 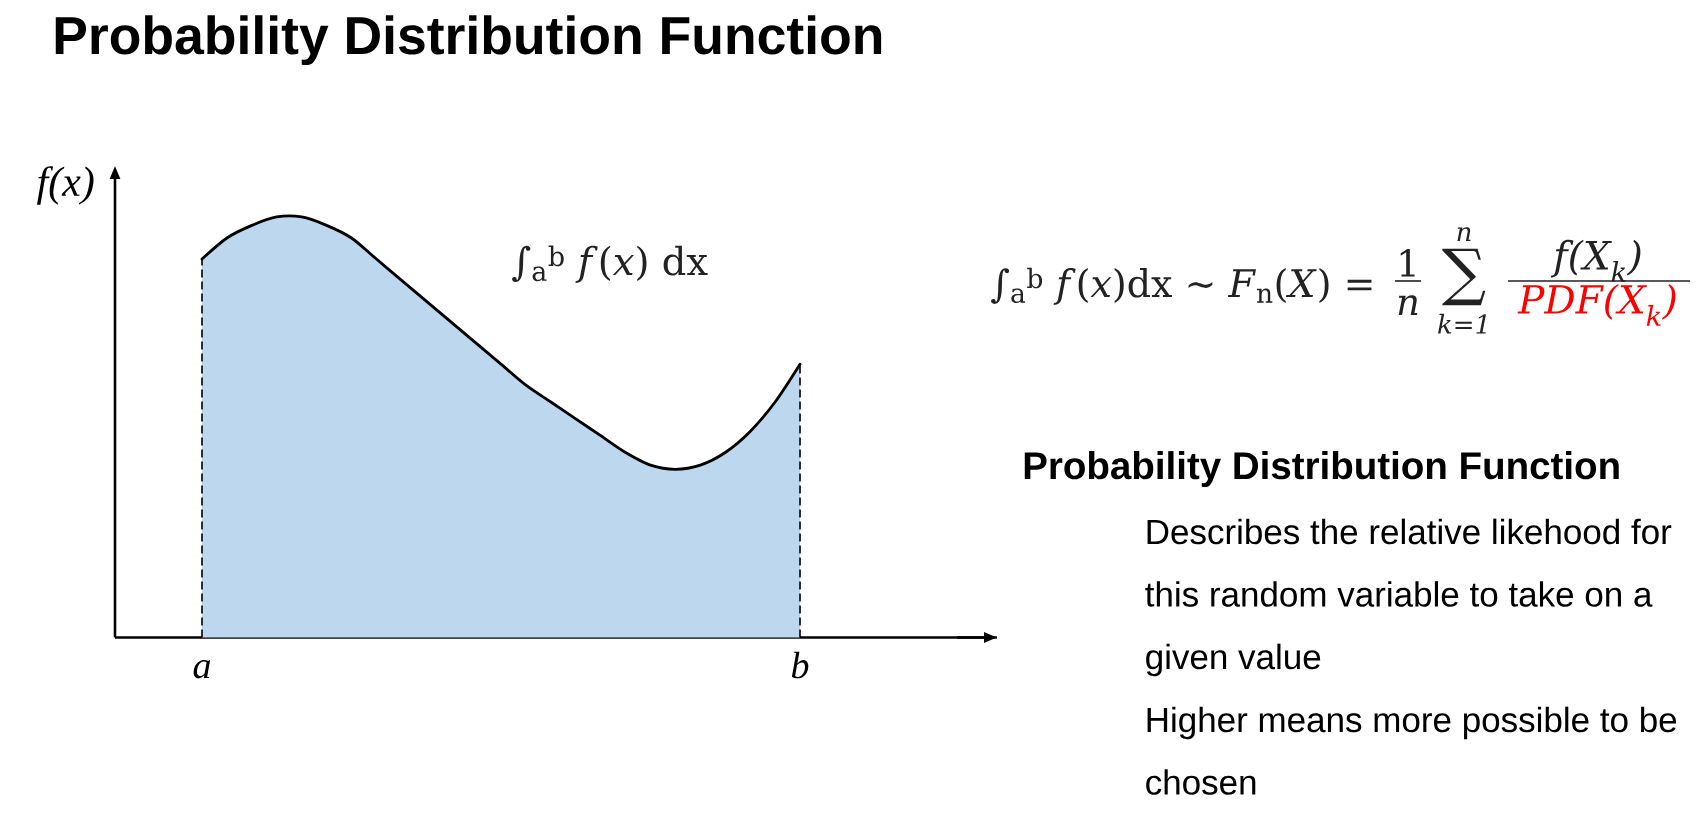 I want to click on text: k=1, so click(x=1462, y=323).